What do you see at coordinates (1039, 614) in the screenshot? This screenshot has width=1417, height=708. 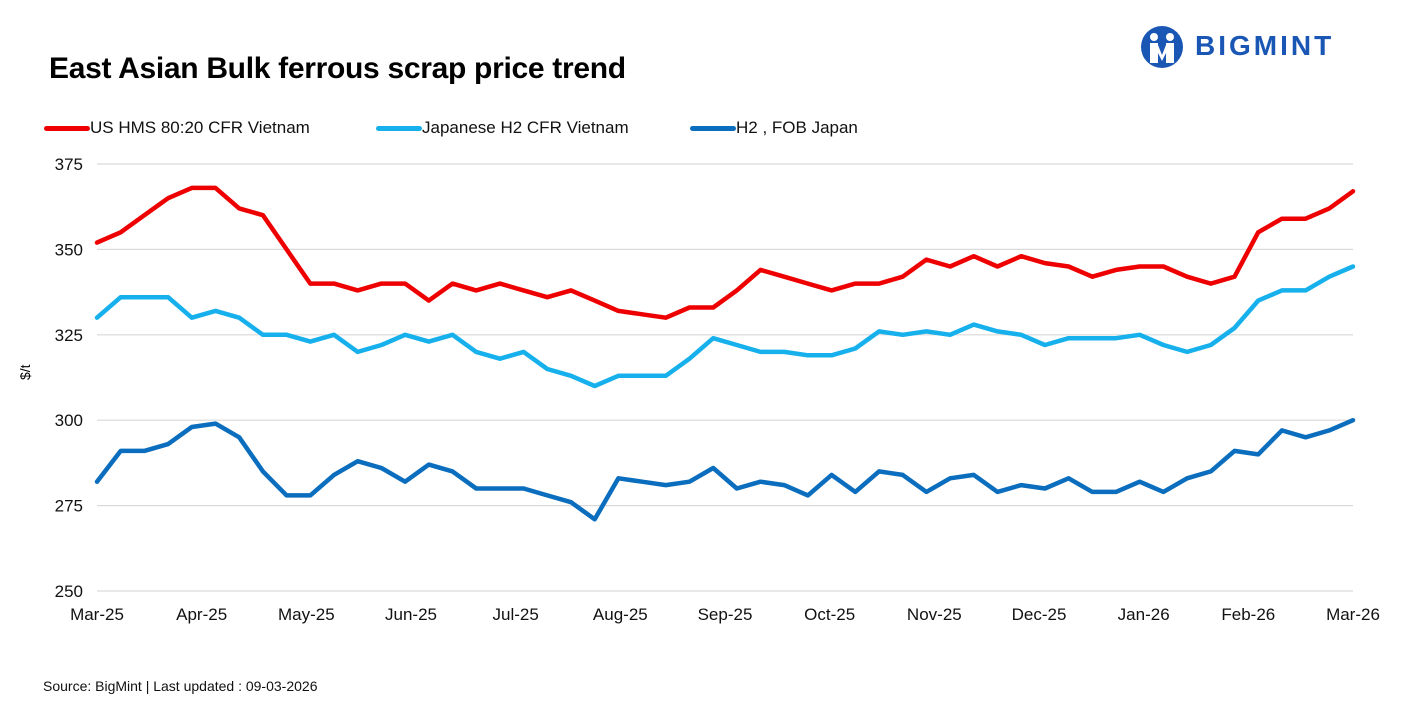 I see `x-tick-label-dec-25: Dec-25` at bounding box center [1039, 614].